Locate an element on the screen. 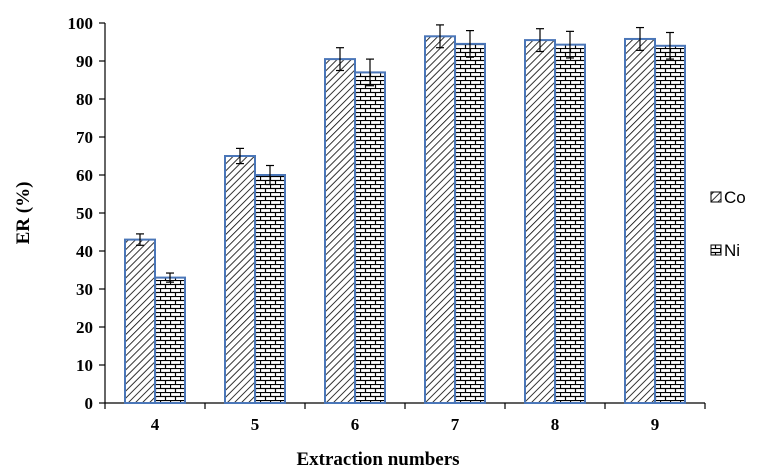 The height and width of the screenshot is (473, 782). y-tick-label: 0 is located at coordinates (89, 403).